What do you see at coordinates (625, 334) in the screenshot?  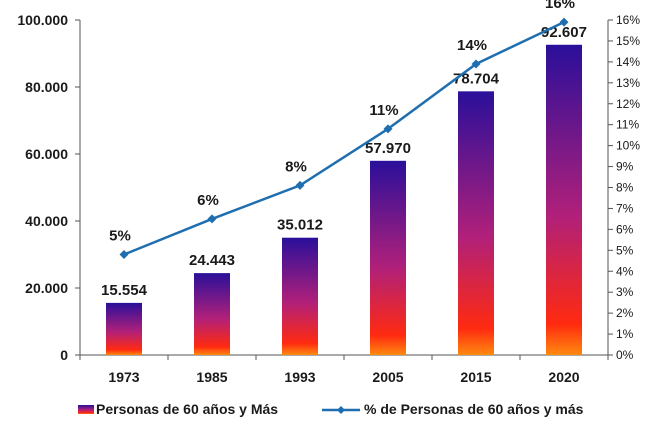 I see `right-tick-label: 1%` at bounding box center [625, 334].